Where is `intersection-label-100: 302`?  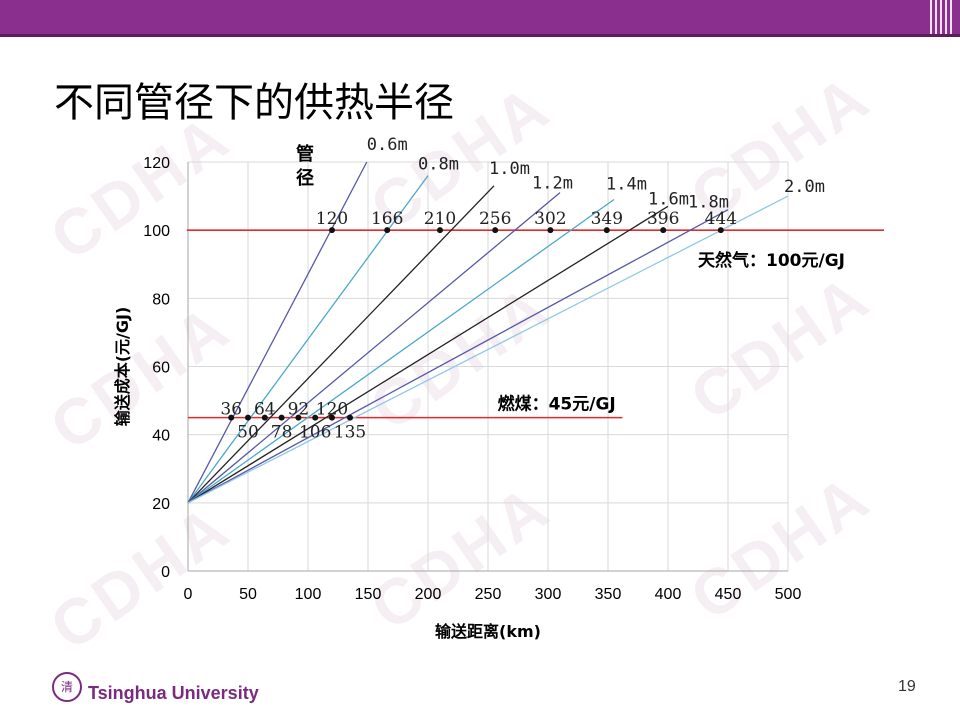 intersection-label-100: 302 is located at coordinates (550, 219).